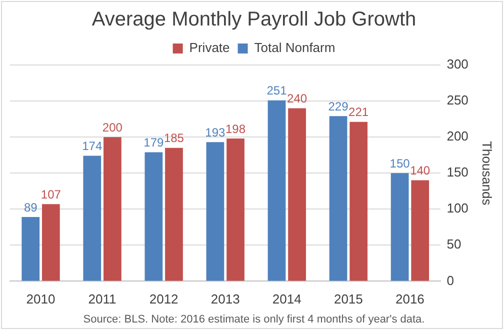 Image resolution: width=504 pixels, height=330 pixels. What do you see at coordinates (277, 91) in the screenshot?
I see `data-label: 251` at bounding box center [277, 91].